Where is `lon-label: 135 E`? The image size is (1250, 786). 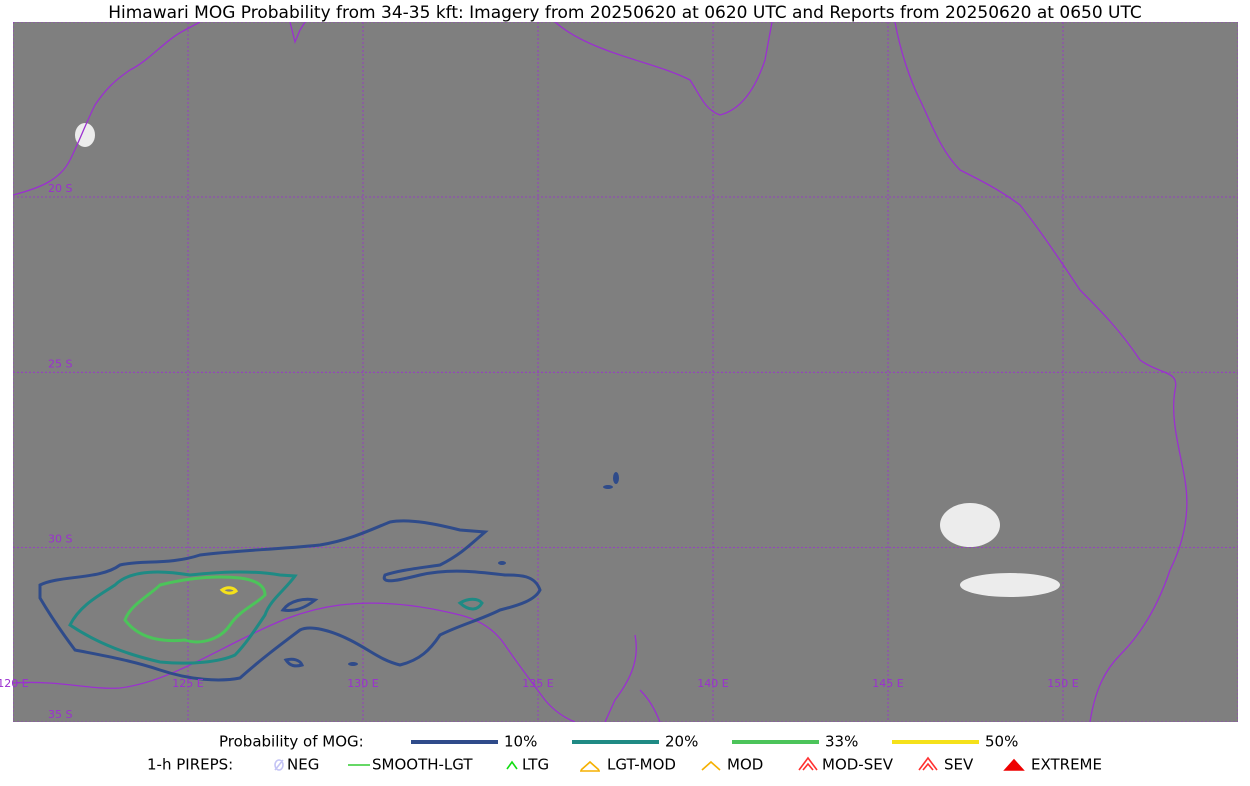
lon-label: 135 E is located at coordinates (537, 683).